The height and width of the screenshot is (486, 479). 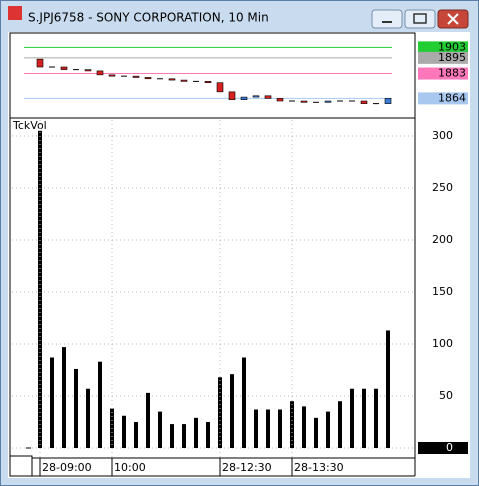 I want to click on price-tick-label: 1903, so click(x=452, y=46).